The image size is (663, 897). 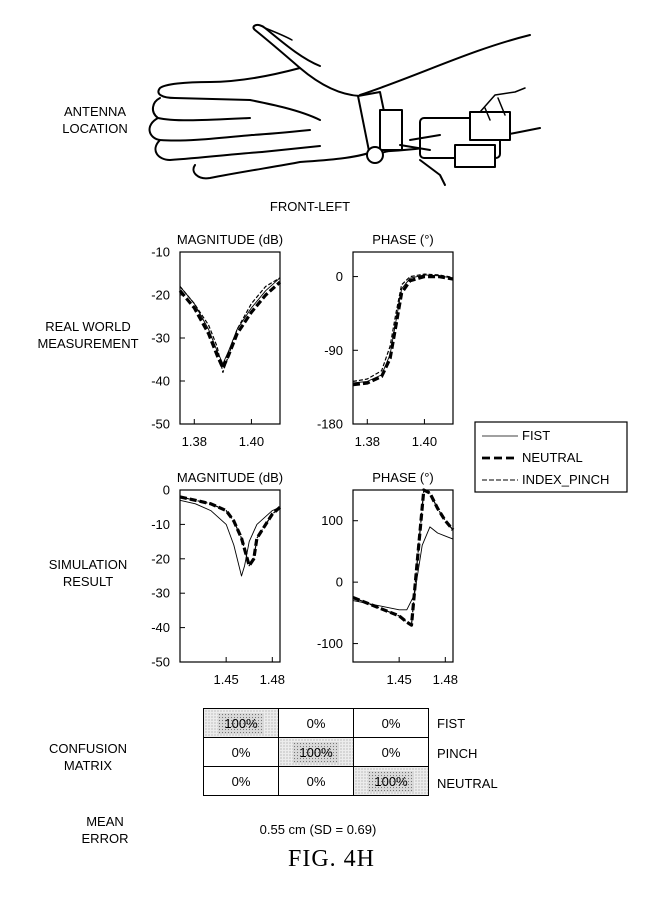 What do you see at coordinates (95, 120) in the screenshot?
I see `antenna-location-label: ANTENNA LOCATION` at bounding box center [95, 120].